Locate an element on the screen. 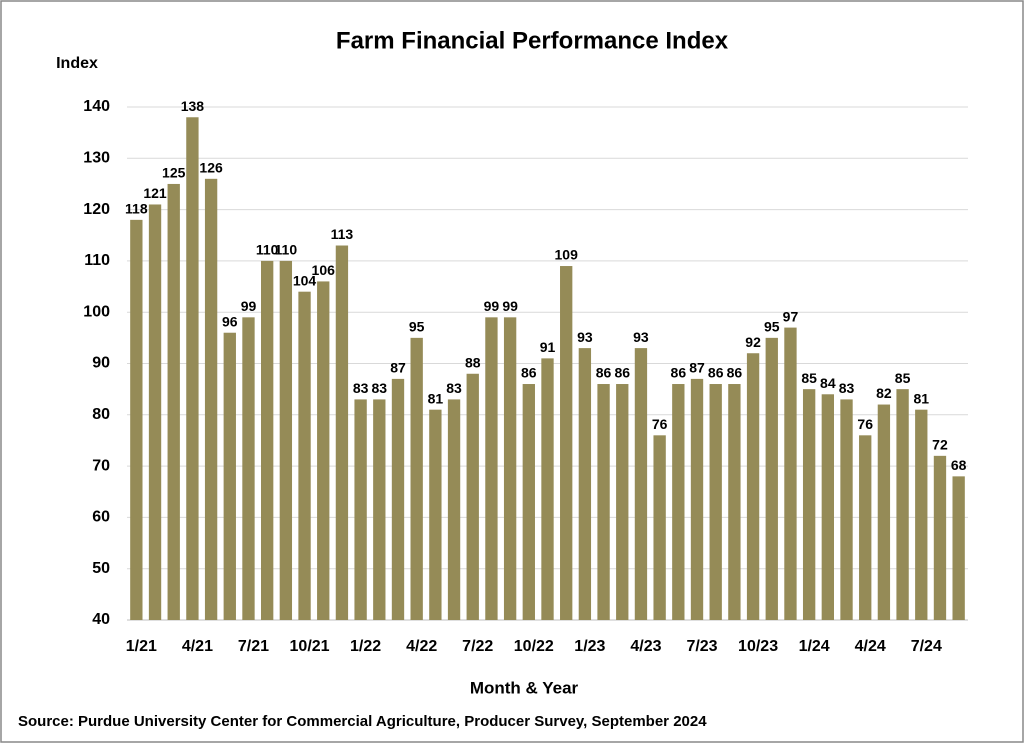 Image resolution: width=1024 pixels, height=743 pixels. data-label: 104 is located at coordinates (305, 280).